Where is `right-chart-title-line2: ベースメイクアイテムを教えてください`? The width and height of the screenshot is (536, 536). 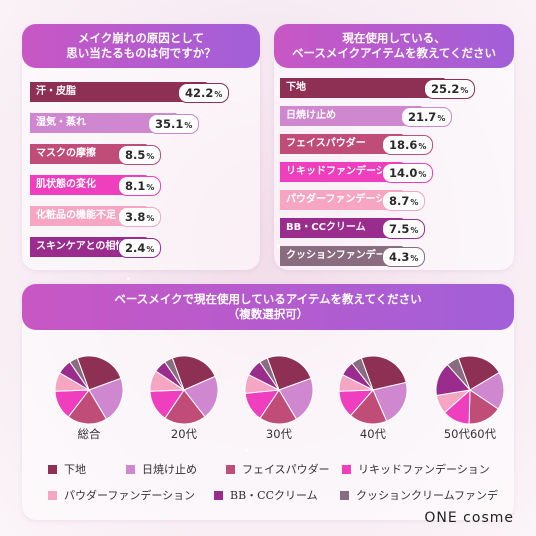
right-chart-title-line2: ベースメイクアイテムを教えてください is located at coordinates (394, 53).